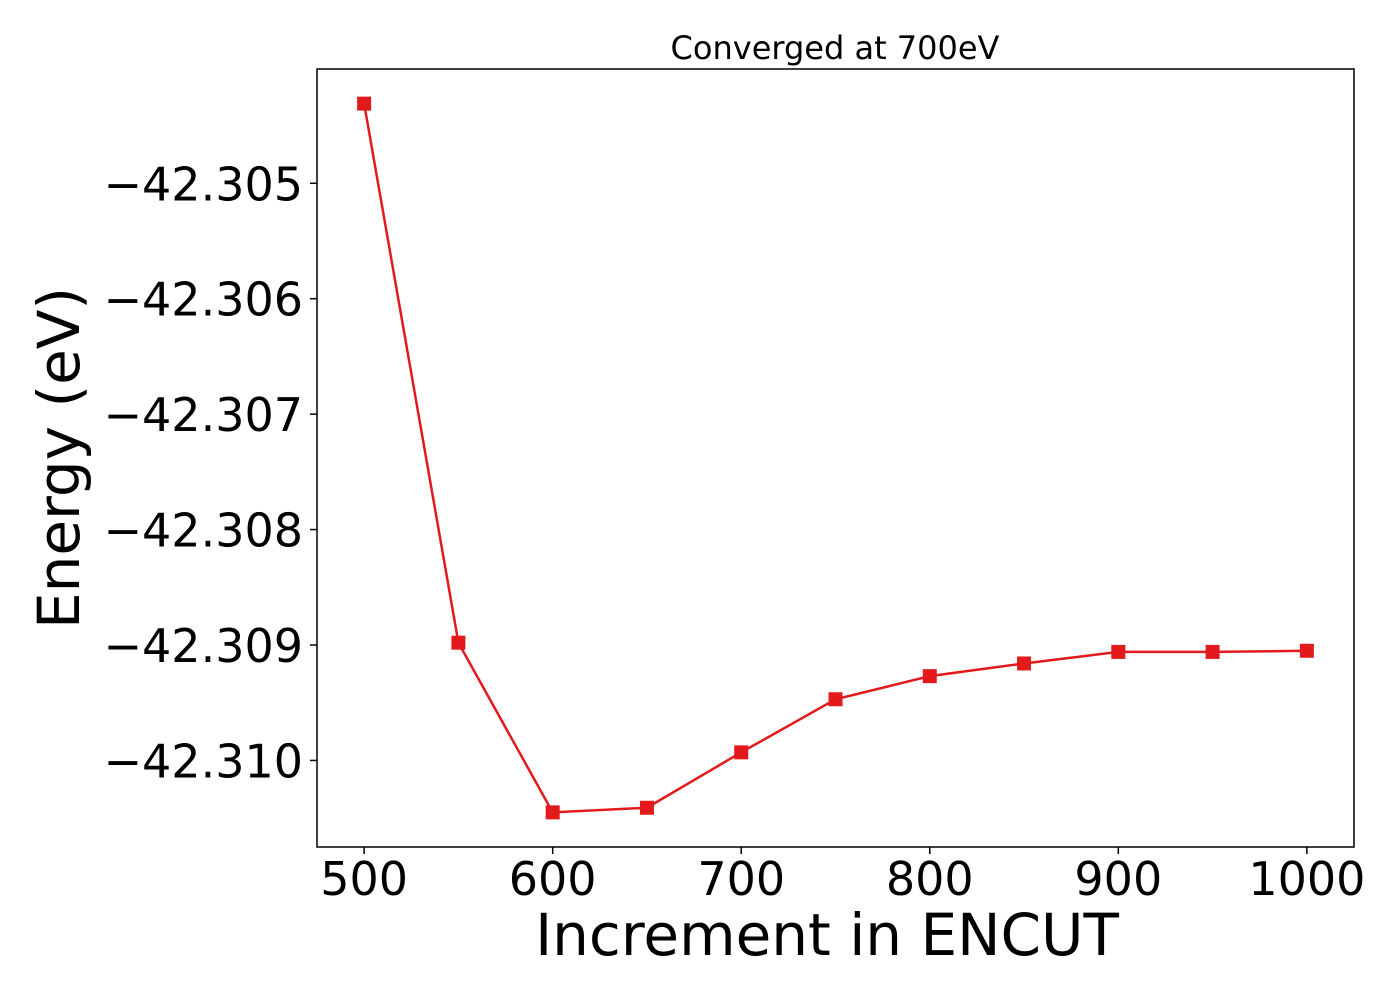  I want to click on x-axis-label: Increment in ENCUT, so click(827, 935).